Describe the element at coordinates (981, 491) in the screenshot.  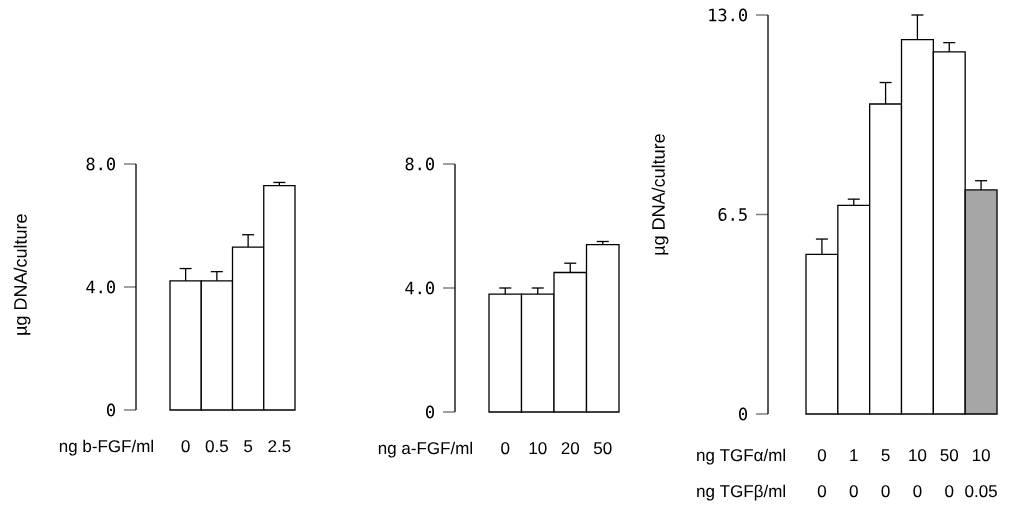
I see `text: 0.05` at that location.